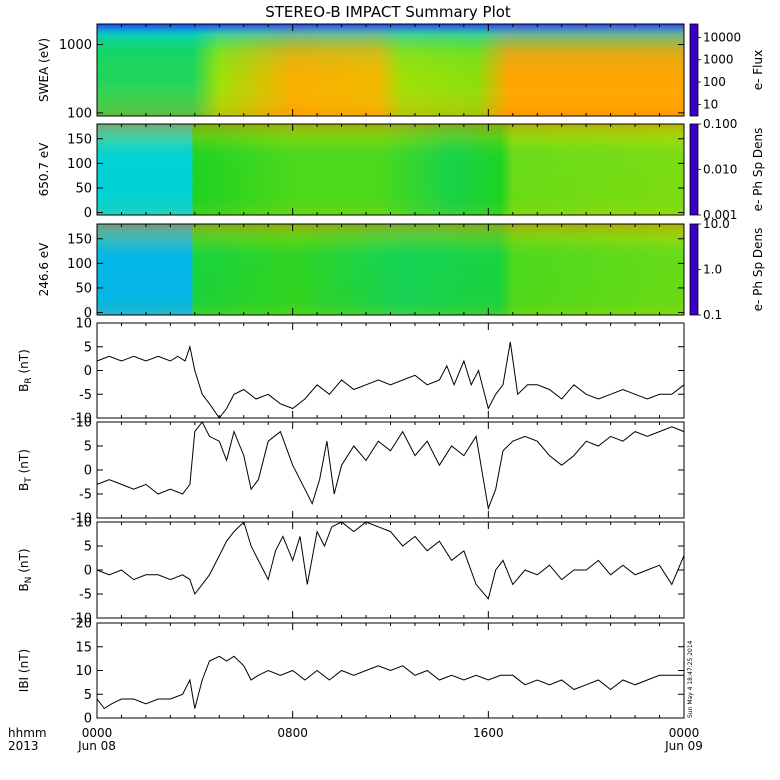 Image resolution: width=780 pixels, height=780 pixels. Describe the element at coordinates (714, 82) in the screenshot. I see `colorbar-tick-label: 100` at that location.